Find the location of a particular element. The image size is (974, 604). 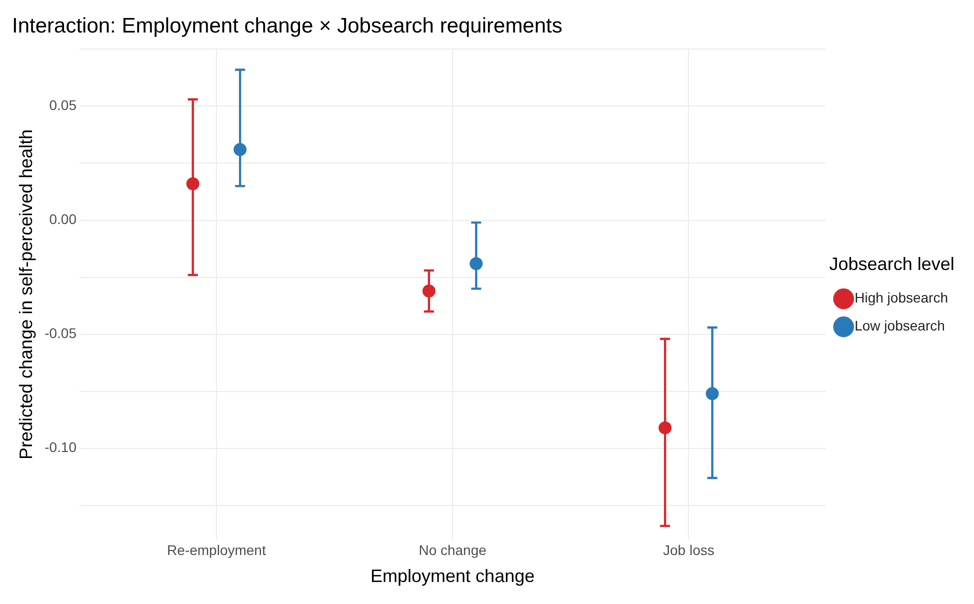

y-tick-label: 0.00 is located at coordinates (63, 219).